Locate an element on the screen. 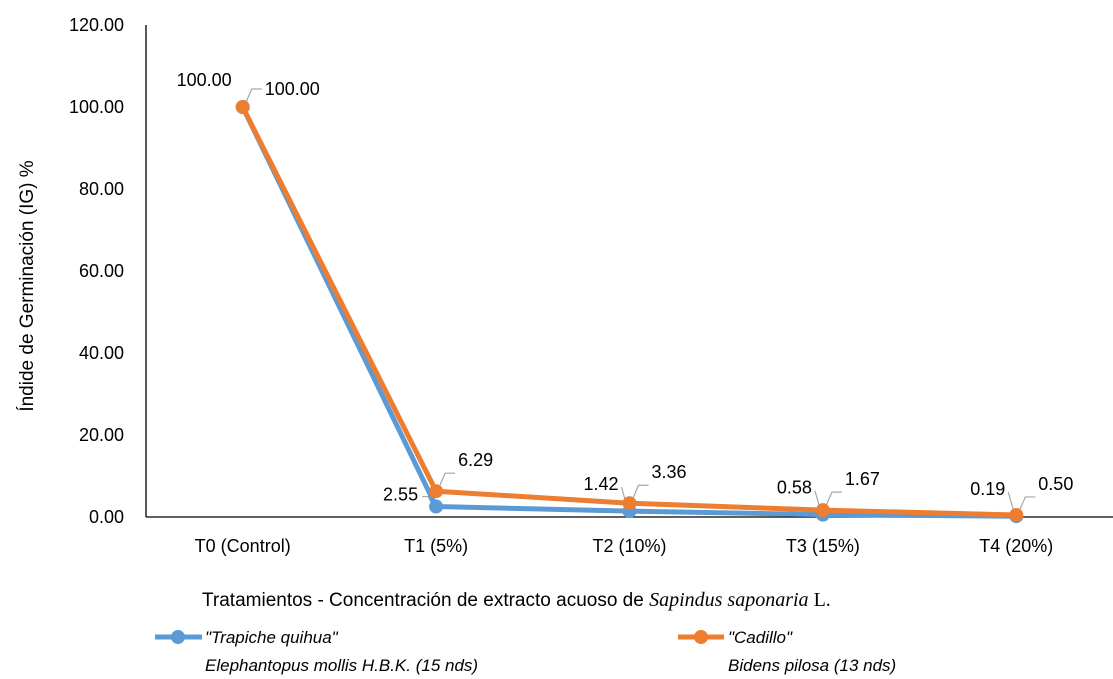  y-tick-label: 60.00 is located at coordinates (101, 271).